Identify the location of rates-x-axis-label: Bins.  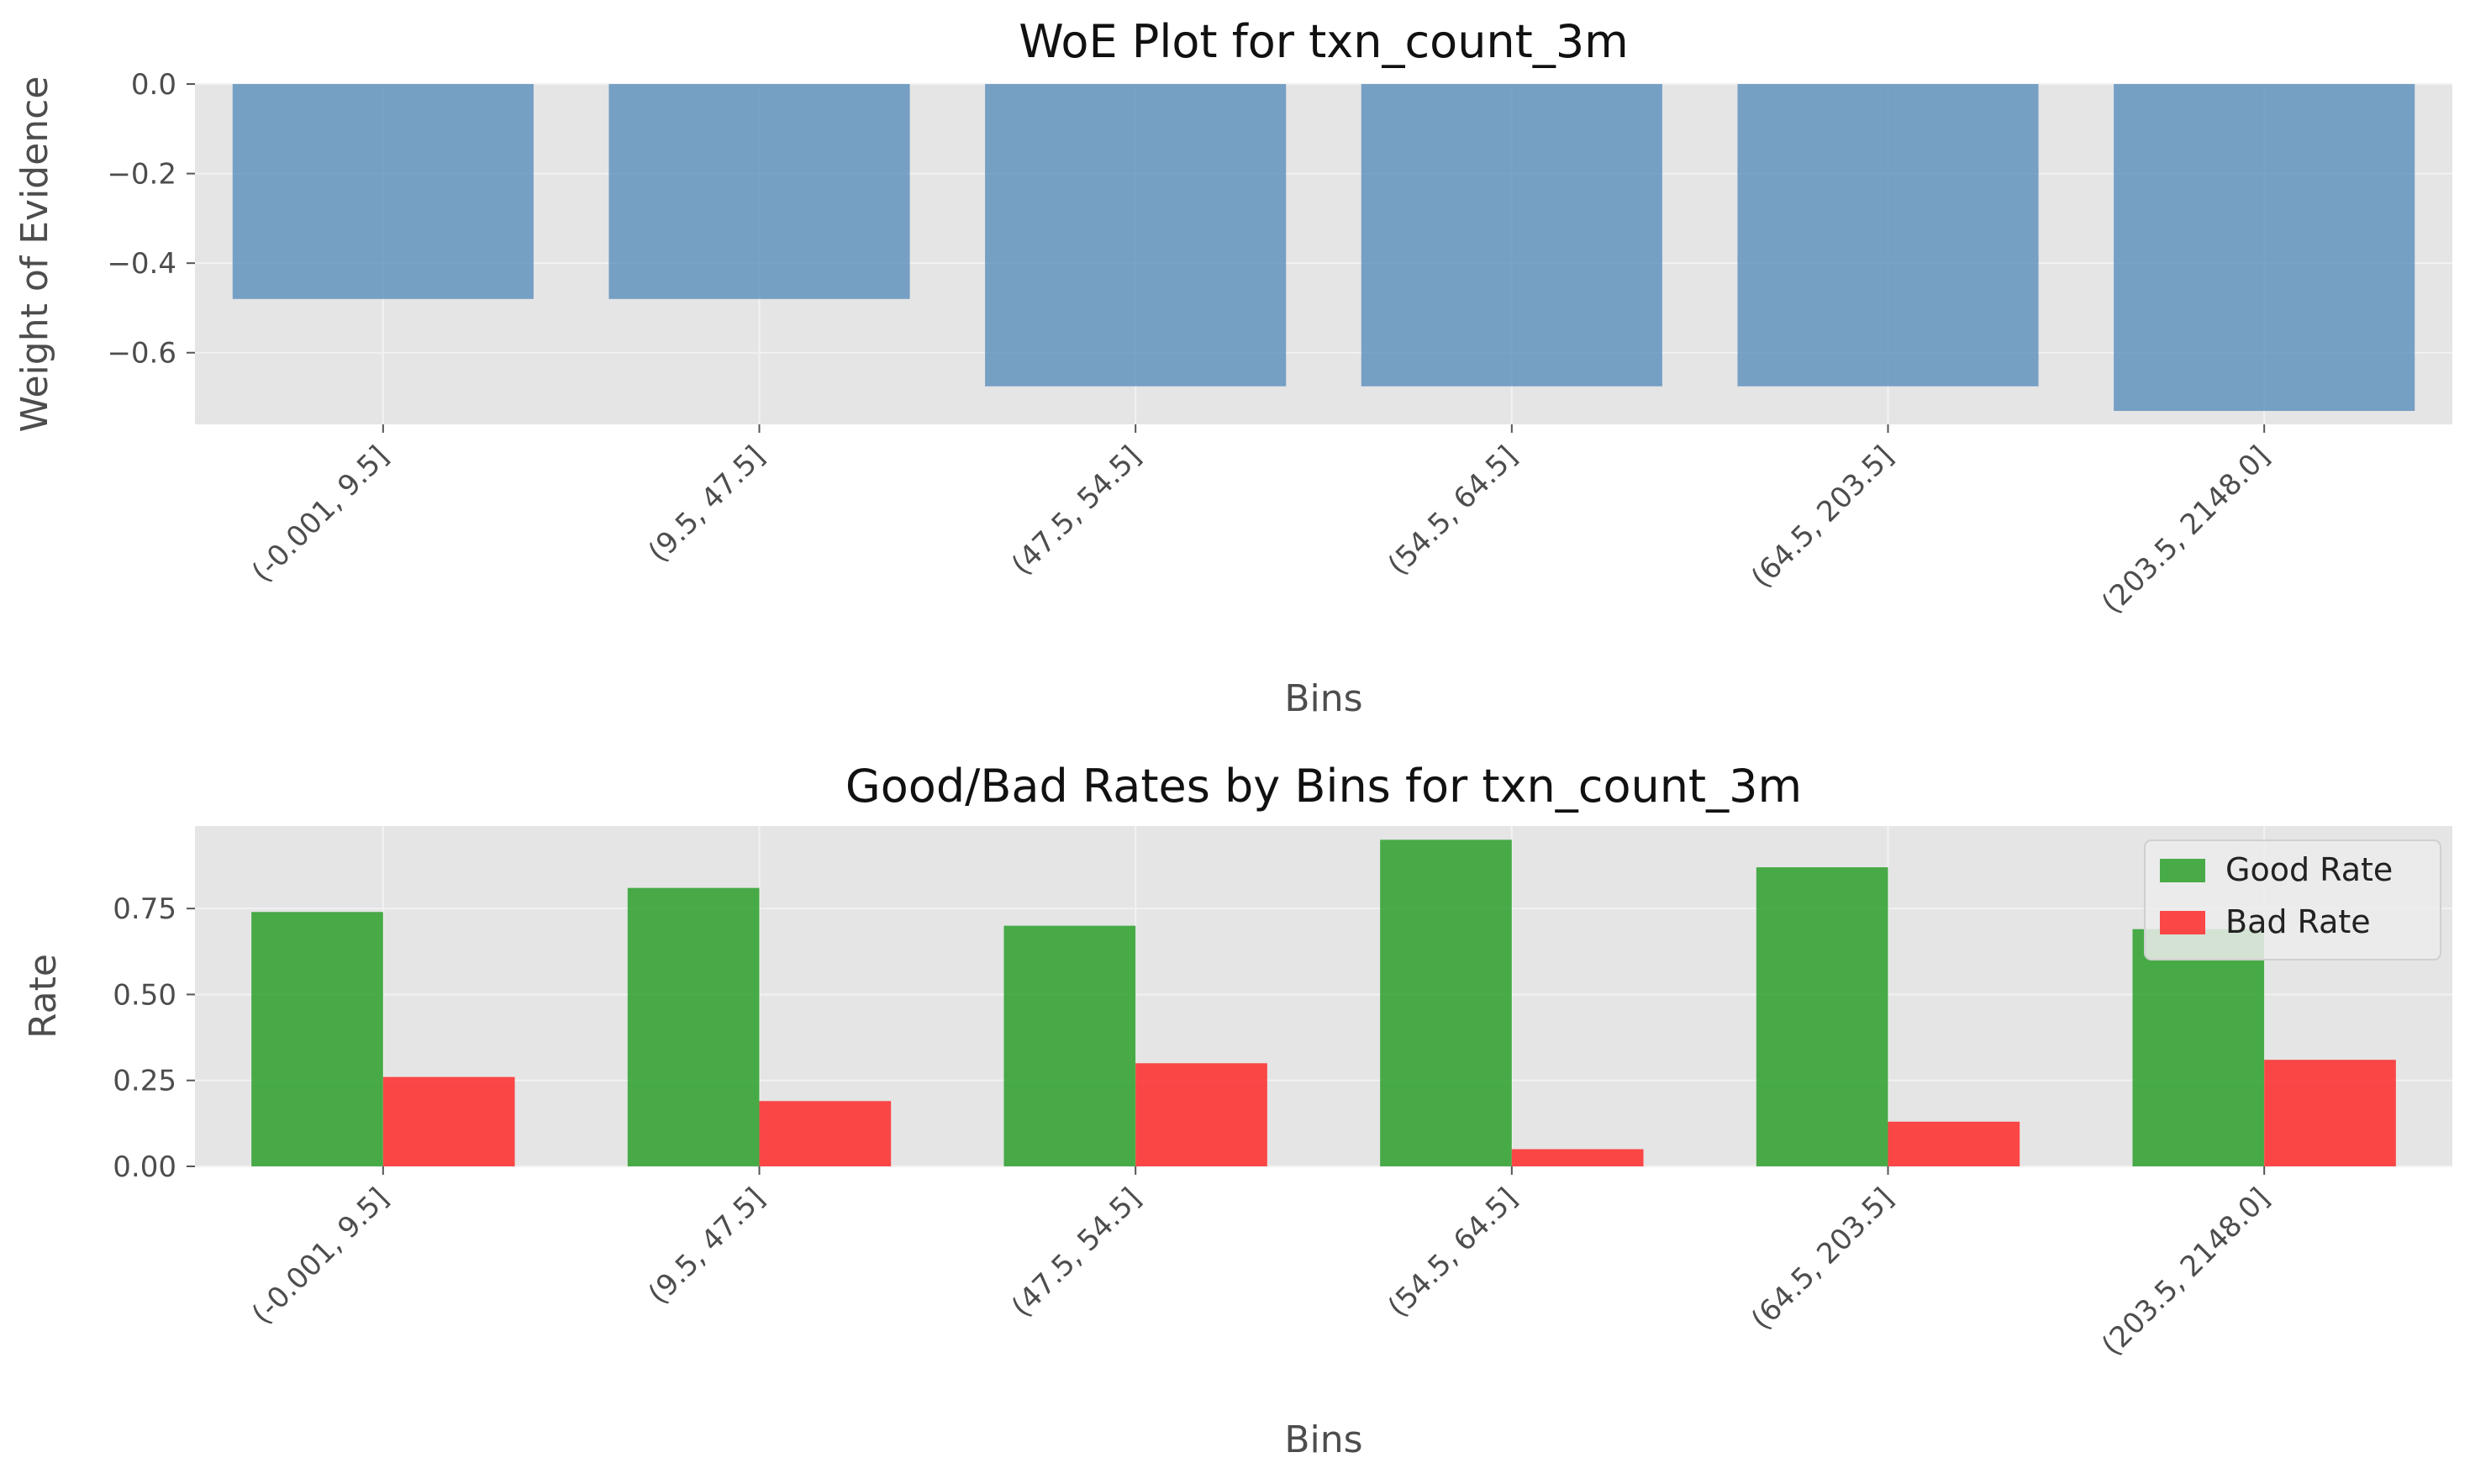
(1323, 1439).